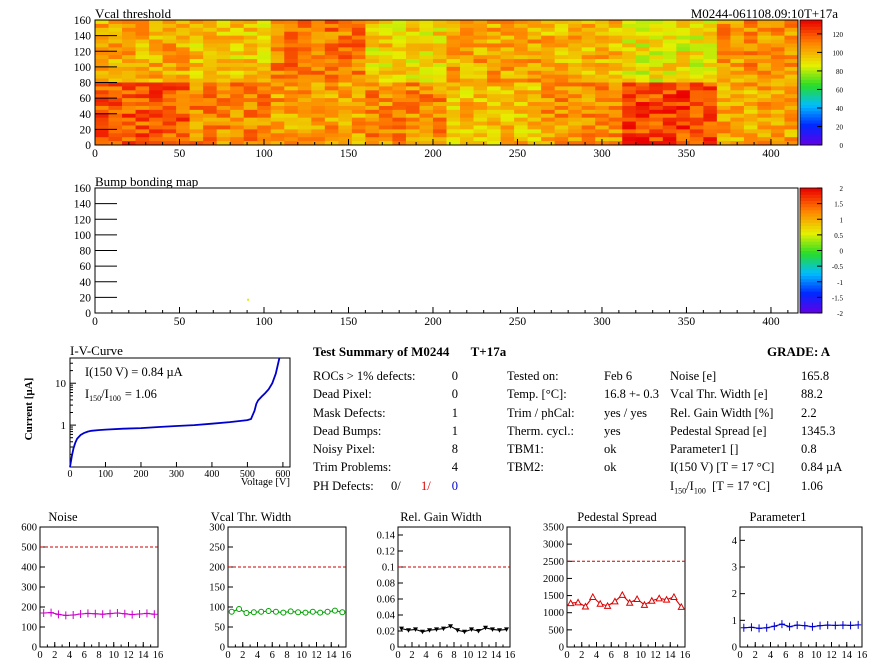 This screenshot has height=672, width=896. Describe the element at coordinates (316, 655) in the screenshot. I see `x-tick-label: 12` at that location.